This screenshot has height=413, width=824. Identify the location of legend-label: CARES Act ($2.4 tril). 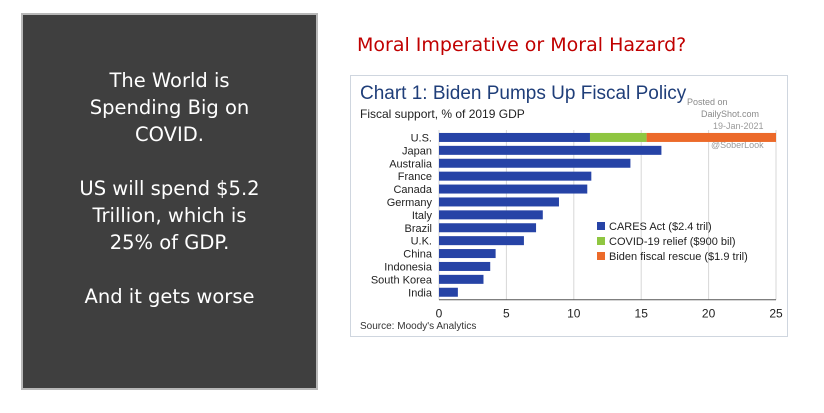
(660, 227).